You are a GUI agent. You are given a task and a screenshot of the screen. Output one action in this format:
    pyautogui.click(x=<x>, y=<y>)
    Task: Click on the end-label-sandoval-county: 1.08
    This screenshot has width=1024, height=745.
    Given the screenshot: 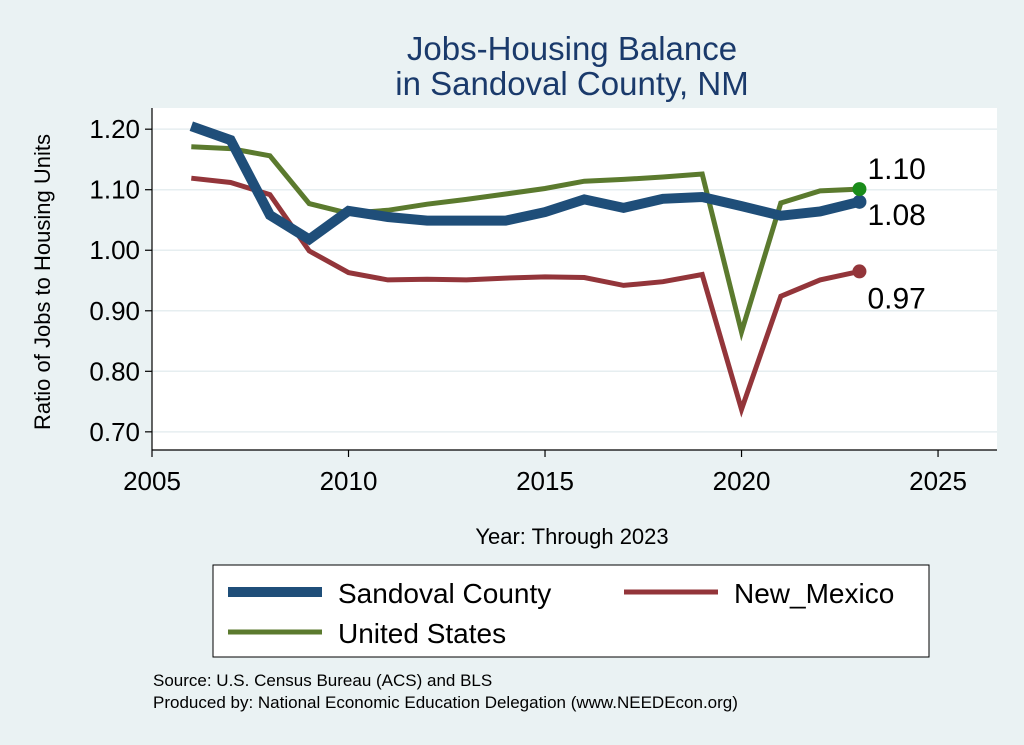 What is the action you would take?
    pyautogui.click(x=896, y=215)
    